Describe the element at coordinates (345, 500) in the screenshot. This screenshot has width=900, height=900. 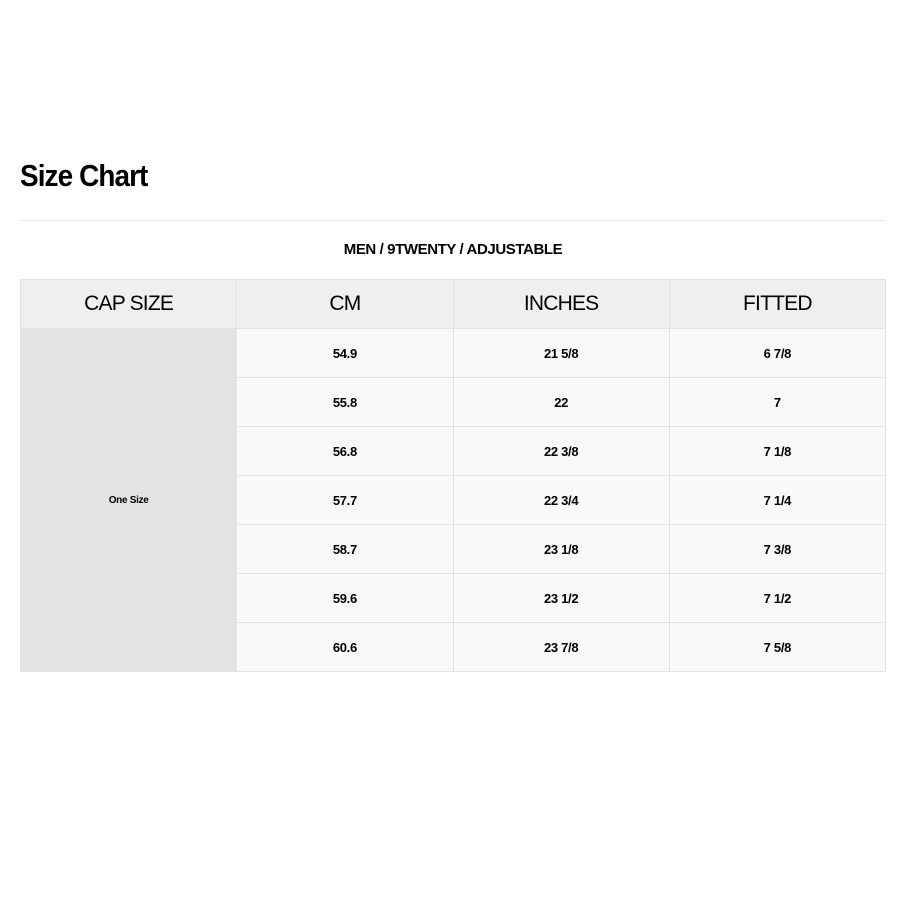
I see `cm-cell: 57.7` at that location.